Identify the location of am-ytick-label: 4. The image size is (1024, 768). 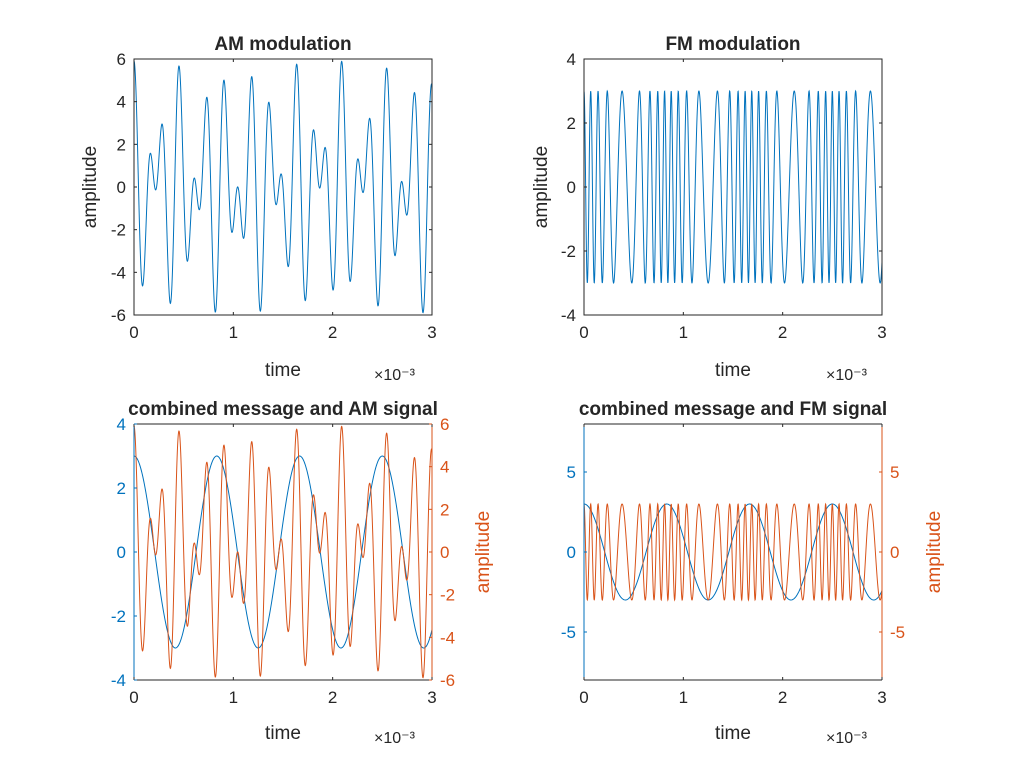
(121, 102).